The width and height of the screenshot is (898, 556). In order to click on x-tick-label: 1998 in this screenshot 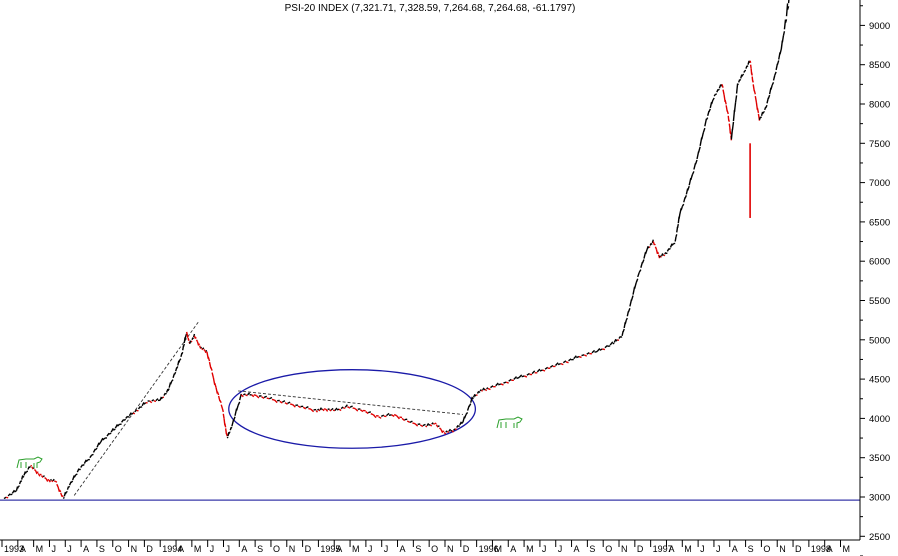, I will do `click(821, 549)`.